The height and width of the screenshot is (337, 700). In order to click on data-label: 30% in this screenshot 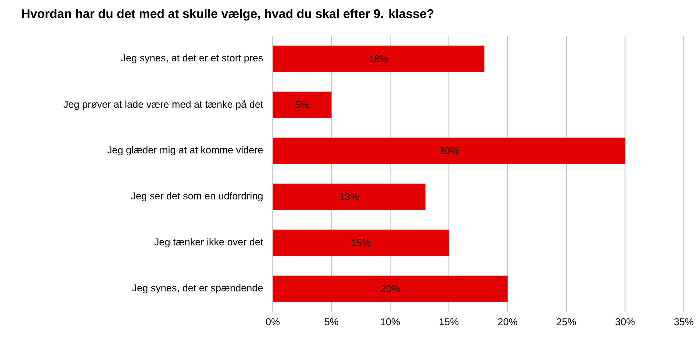, I will do `click(449, 151)`.